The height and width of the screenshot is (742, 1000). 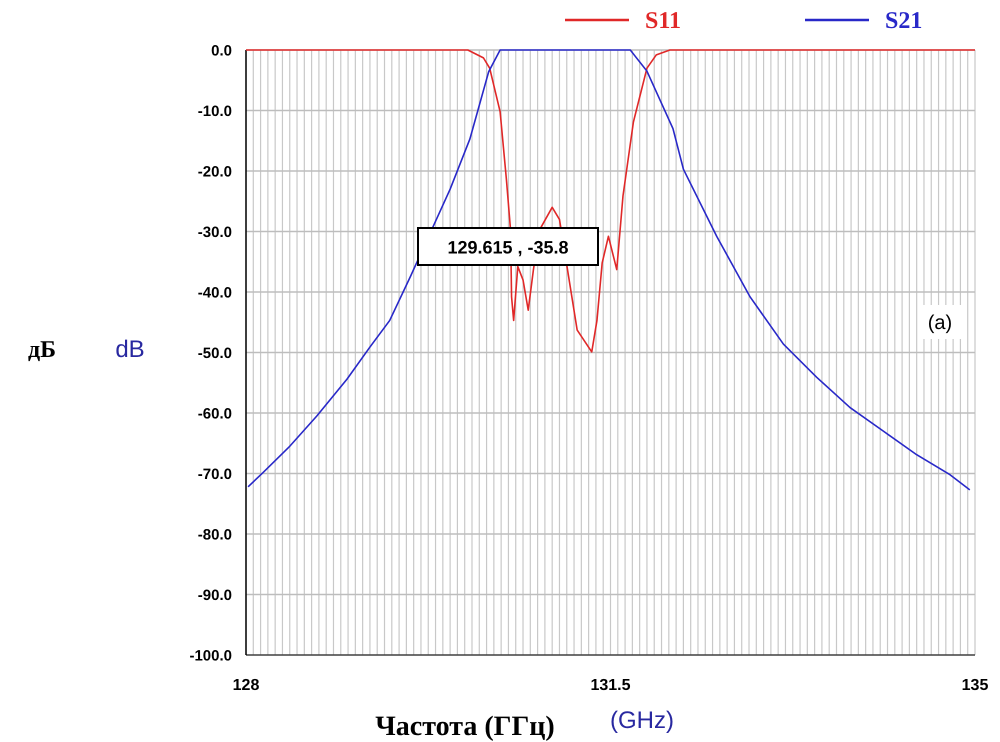 What do you see at coordinates (508, 247) in the screenshot?
I see `annotation: 129.615 , -35.8` at bounding box center [508, 247].